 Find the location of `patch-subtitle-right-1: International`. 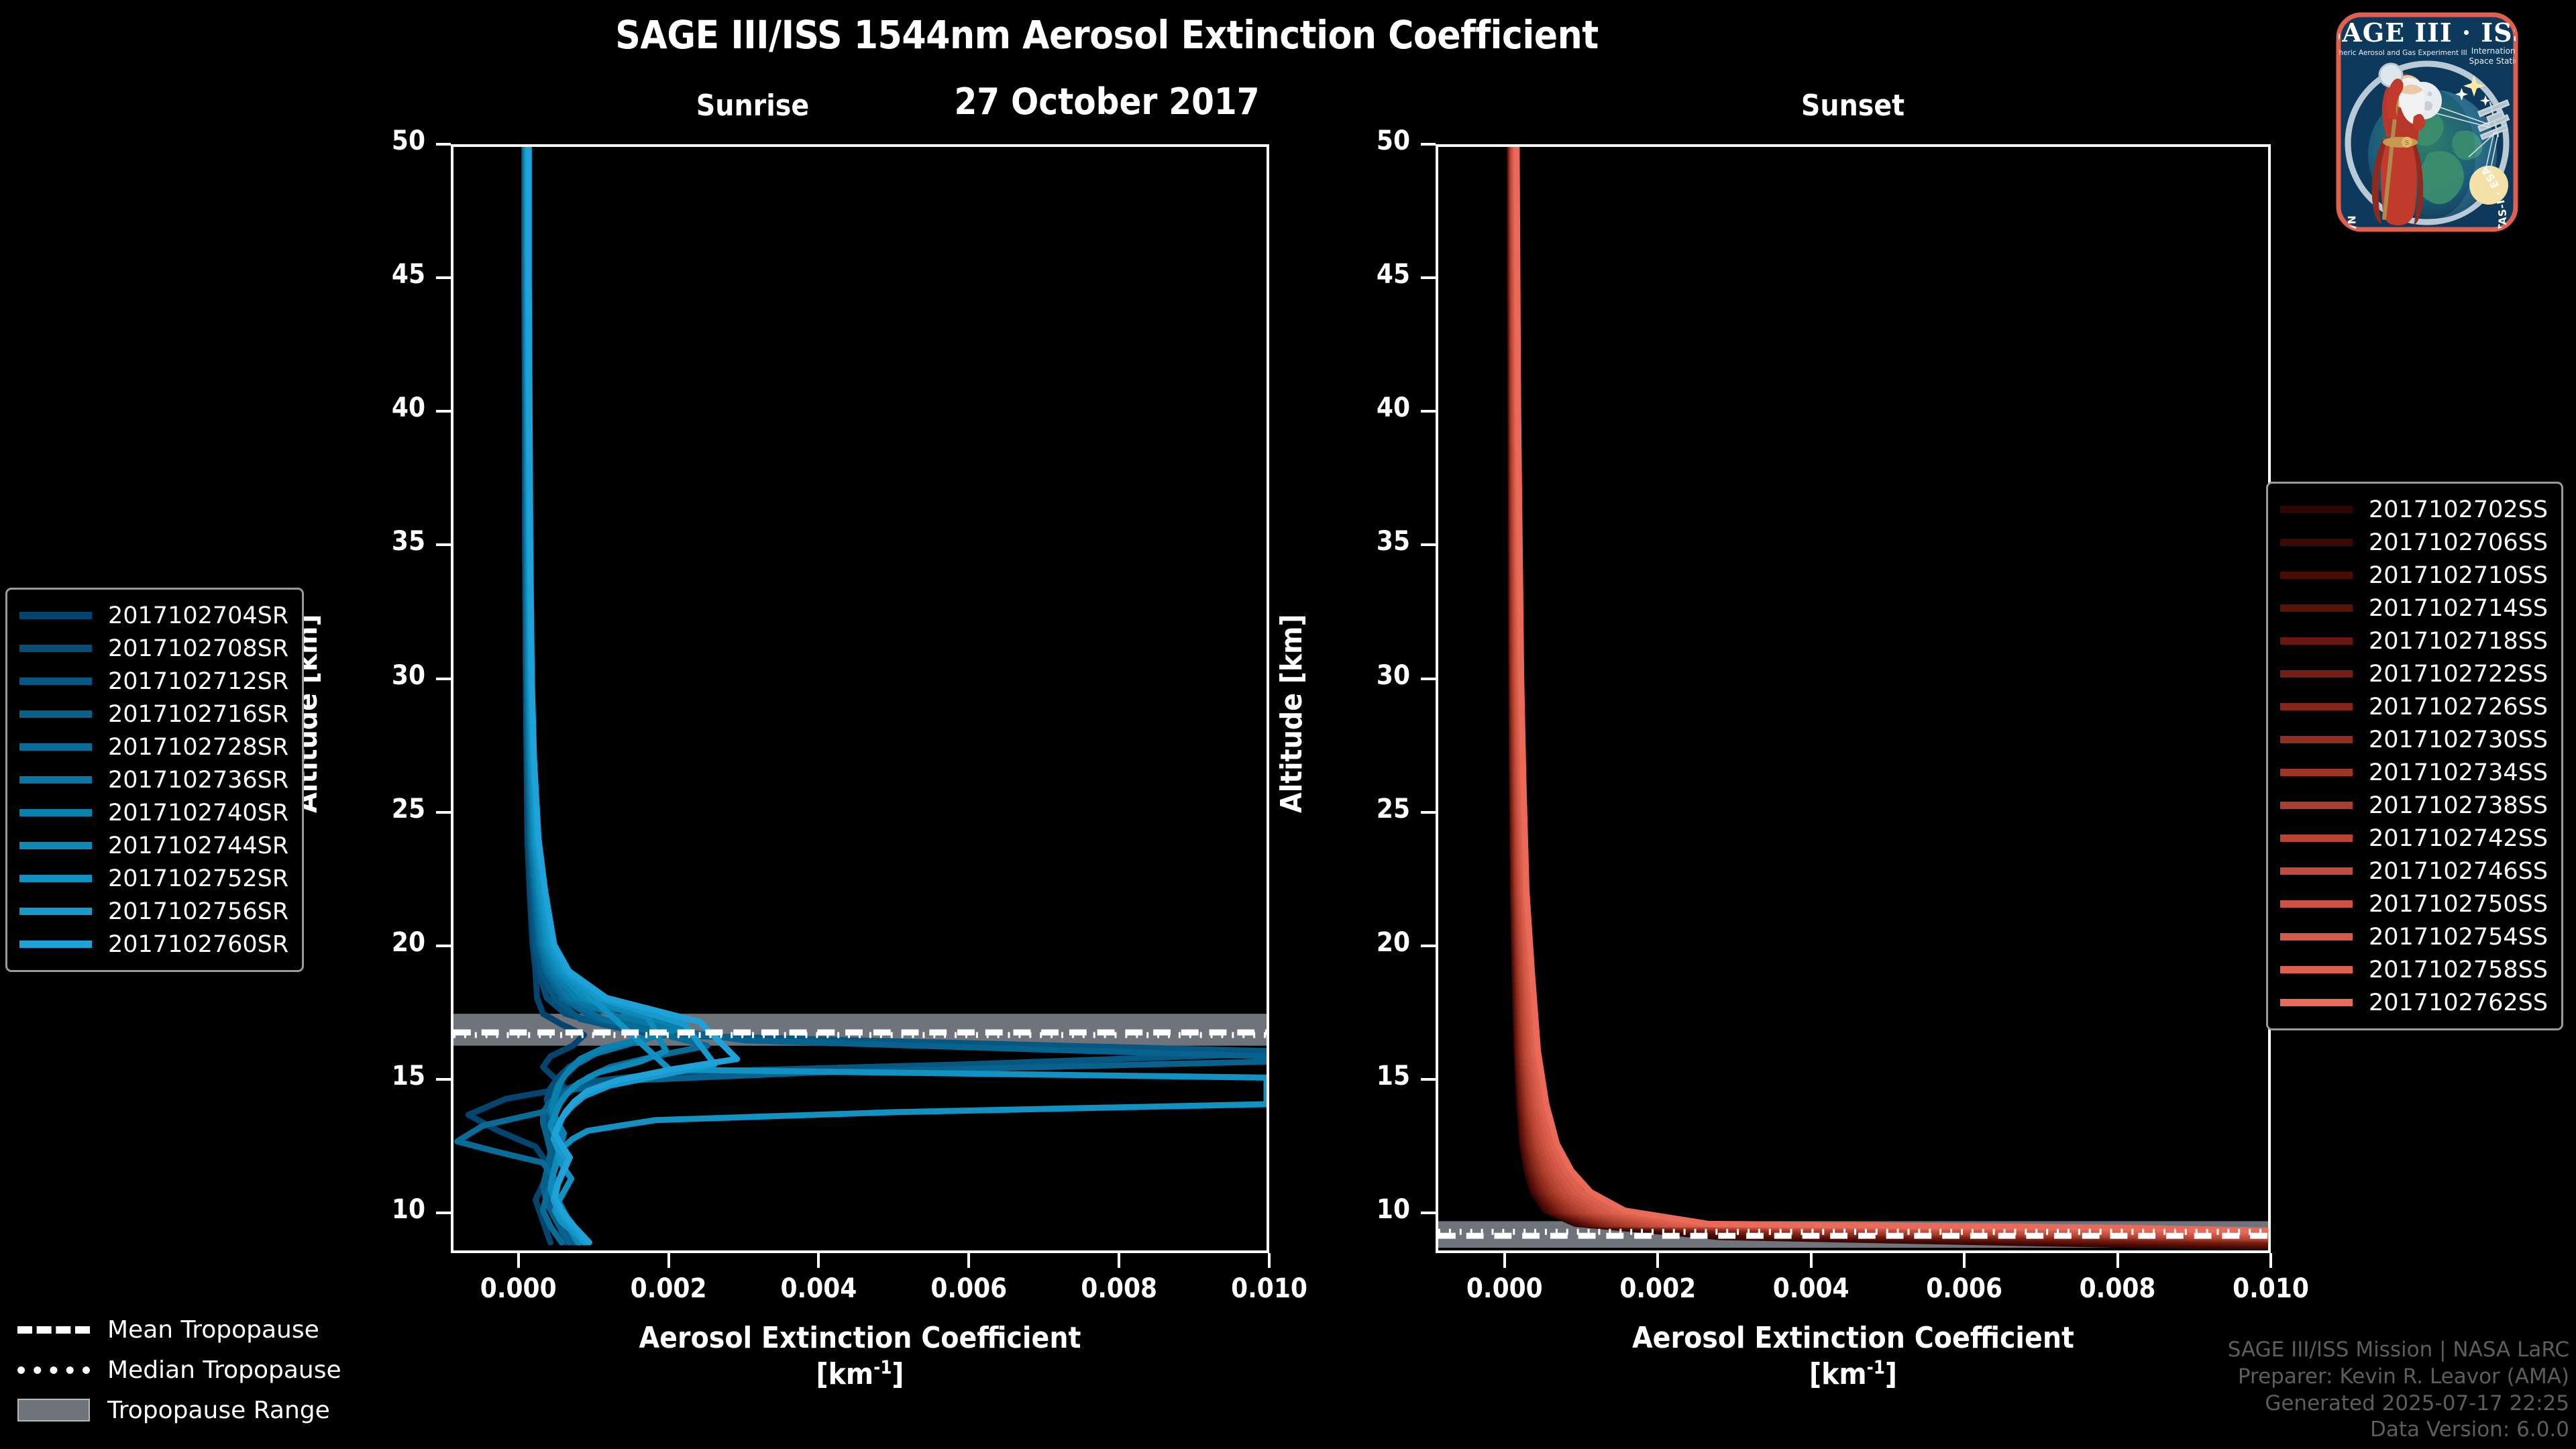

patch-subtitle-right-1: International is located at coordinates (2497, 51).